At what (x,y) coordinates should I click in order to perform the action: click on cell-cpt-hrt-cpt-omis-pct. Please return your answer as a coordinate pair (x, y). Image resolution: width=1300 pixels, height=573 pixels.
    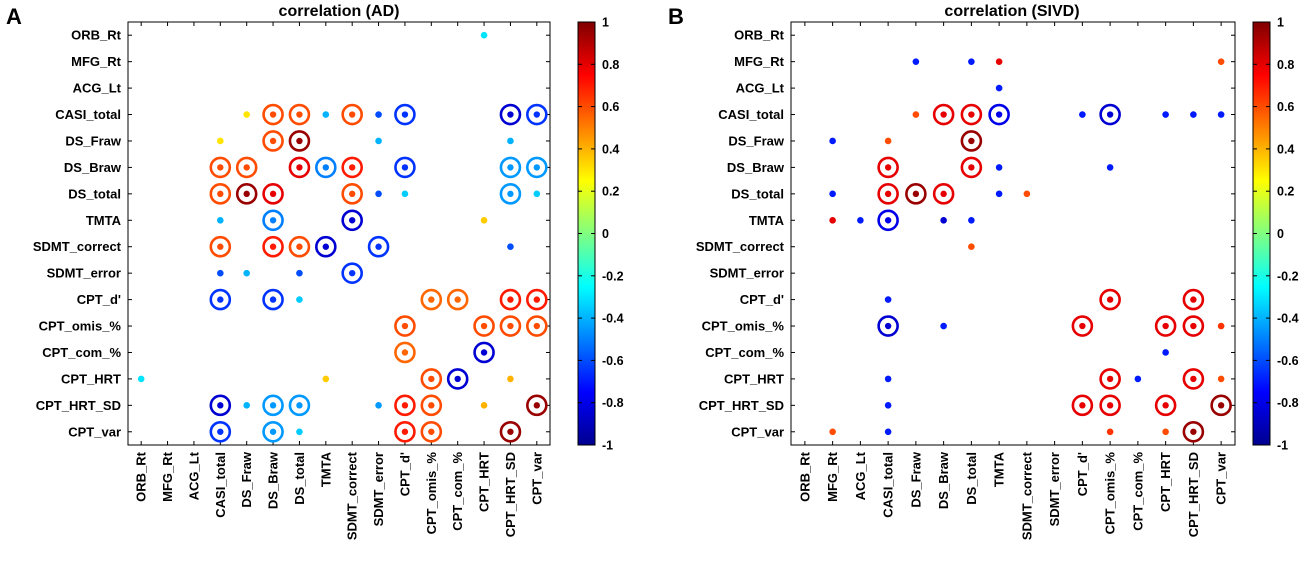
    Looking at the image, I should click on (431, 379).